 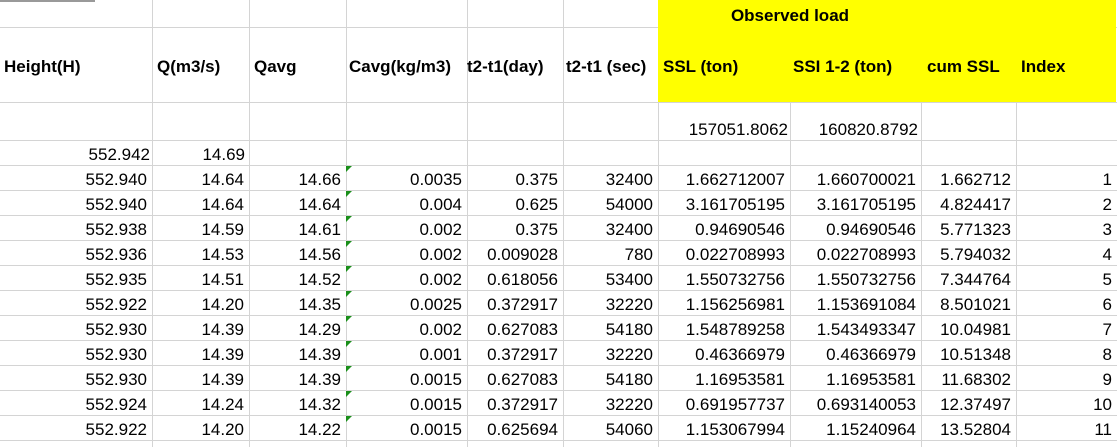 I want to click on header-cum-ssl: cum SSL, so click(x=963, y=66).